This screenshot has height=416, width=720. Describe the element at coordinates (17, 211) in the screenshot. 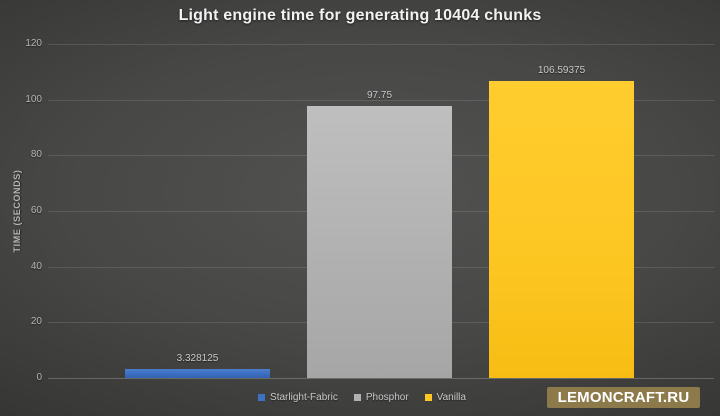

I see `y-axis-title: TIME (SECONDS)` at that location.